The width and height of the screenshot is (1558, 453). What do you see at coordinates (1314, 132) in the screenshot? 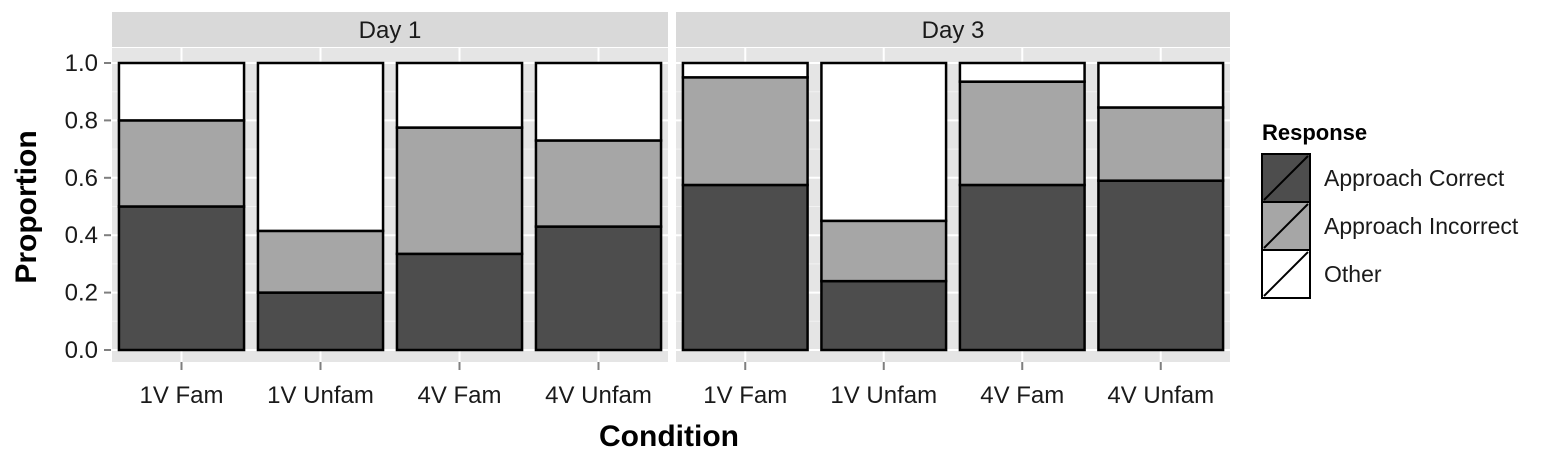
I see `legend-title: Response` at bounding box center [1314, 132].